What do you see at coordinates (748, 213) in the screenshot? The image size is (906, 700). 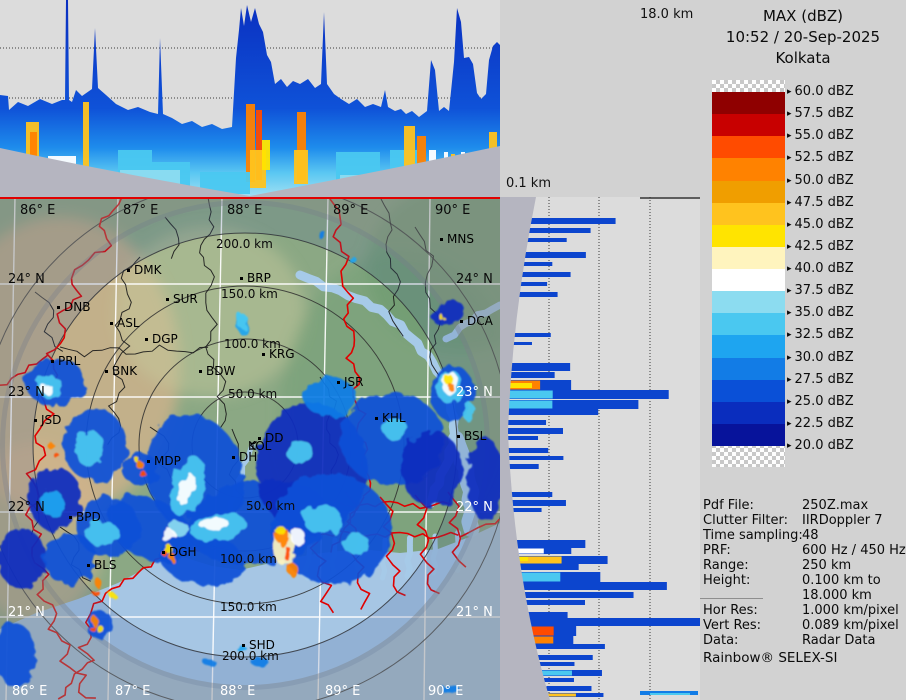 I see `colorbar-band-47.5` at bounding box center [748, 213].